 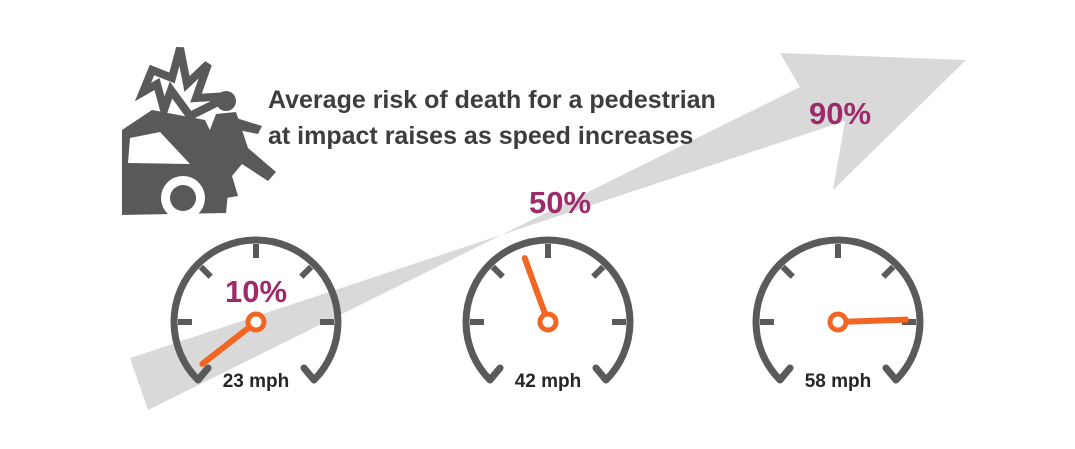 I want to click on speed-label-58: 58 mph, so click(x=838, y=381).